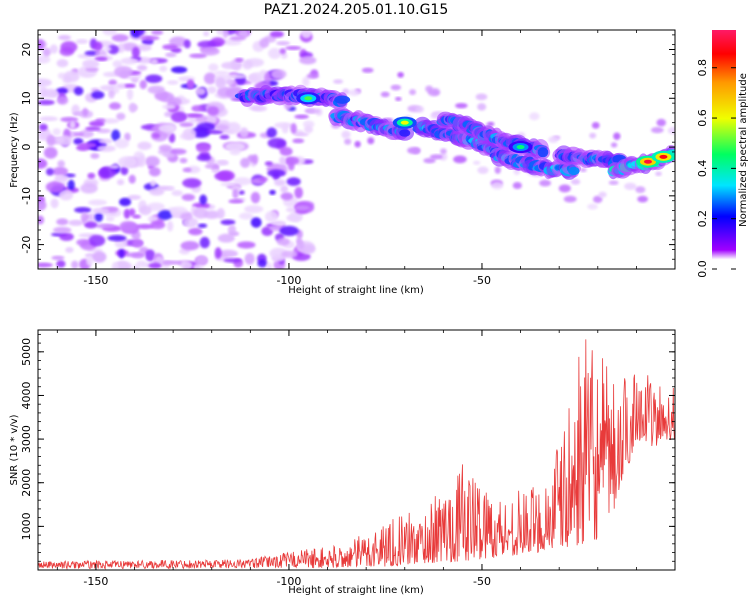 This screenshot has width=750, height=600. Describe the element at coordinates (702, 118) in the screenshot. I see `colorbar-tick-label: 0.6` at that location.